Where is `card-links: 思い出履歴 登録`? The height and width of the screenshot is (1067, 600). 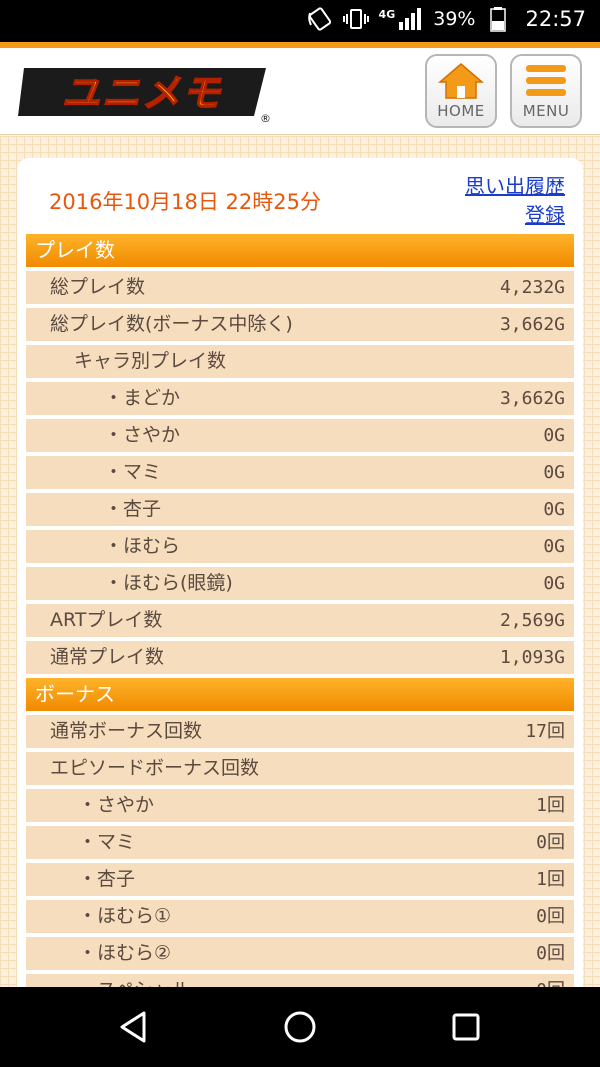 card-links: 思い出履歴 登録 is located at coordinates (515, 201).